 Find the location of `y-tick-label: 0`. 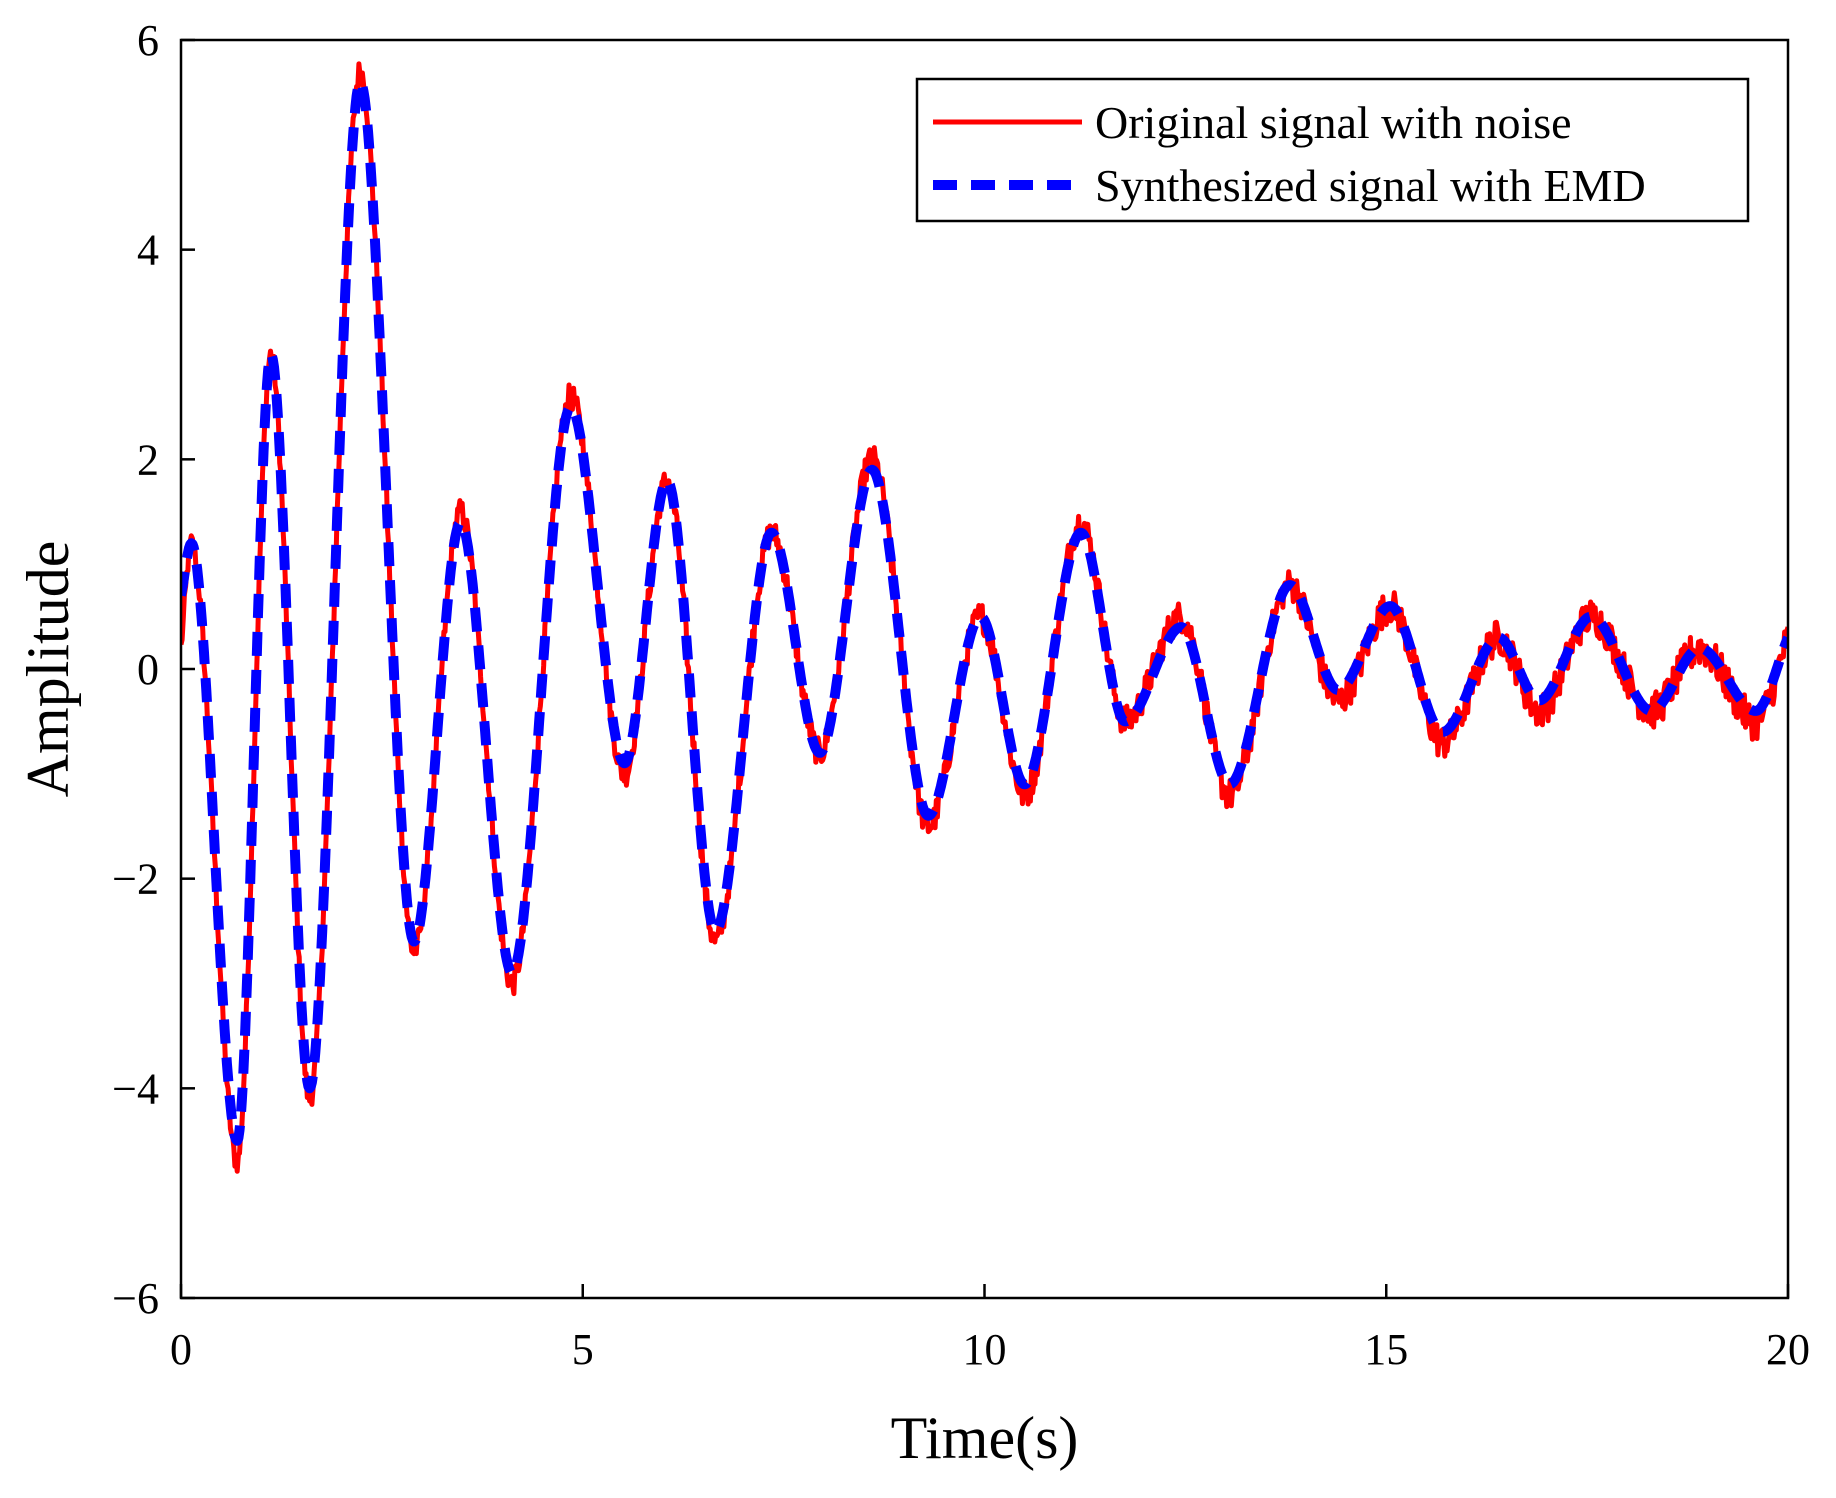

y-tick-label: 0 is located at coordinates (148, 669).